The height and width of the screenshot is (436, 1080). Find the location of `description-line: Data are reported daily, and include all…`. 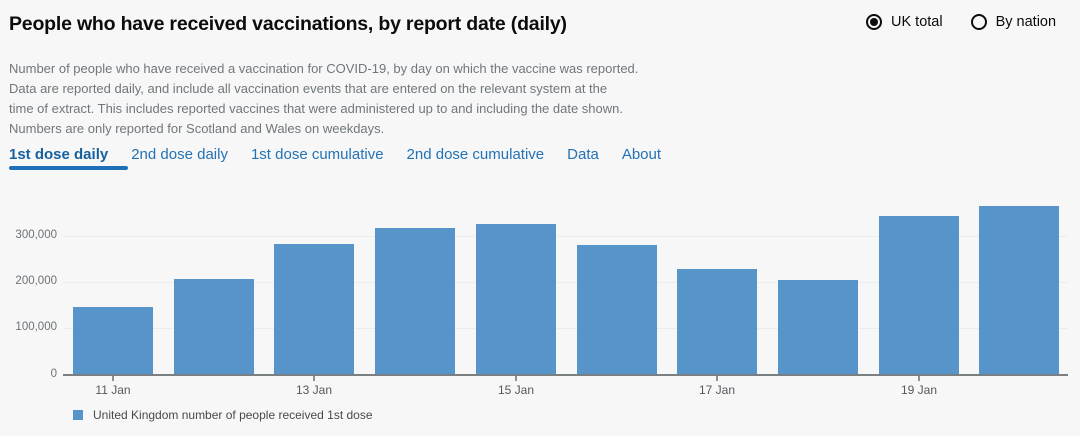

description-line: Data are reported daily, and include all… is located at coordinates (308, 88).